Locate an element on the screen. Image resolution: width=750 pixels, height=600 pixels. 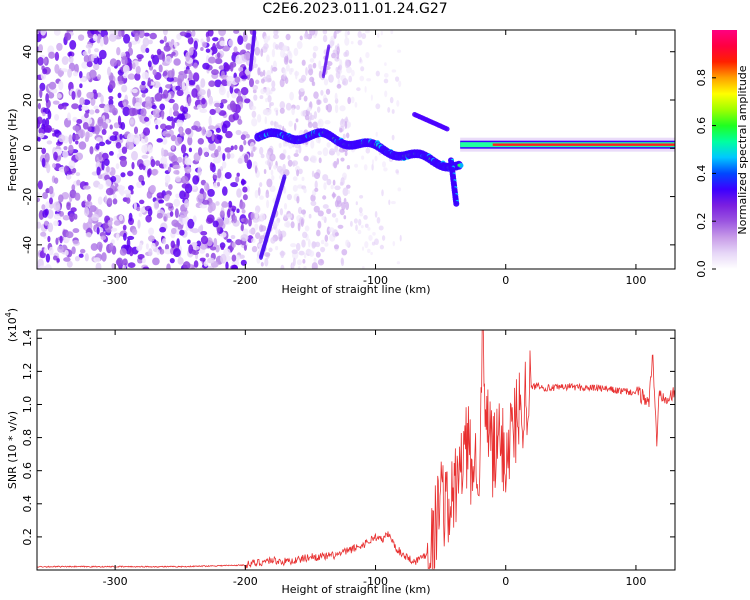
heatmap-xlabel: Height of straight line (km) is located at coordinates (355, 289).